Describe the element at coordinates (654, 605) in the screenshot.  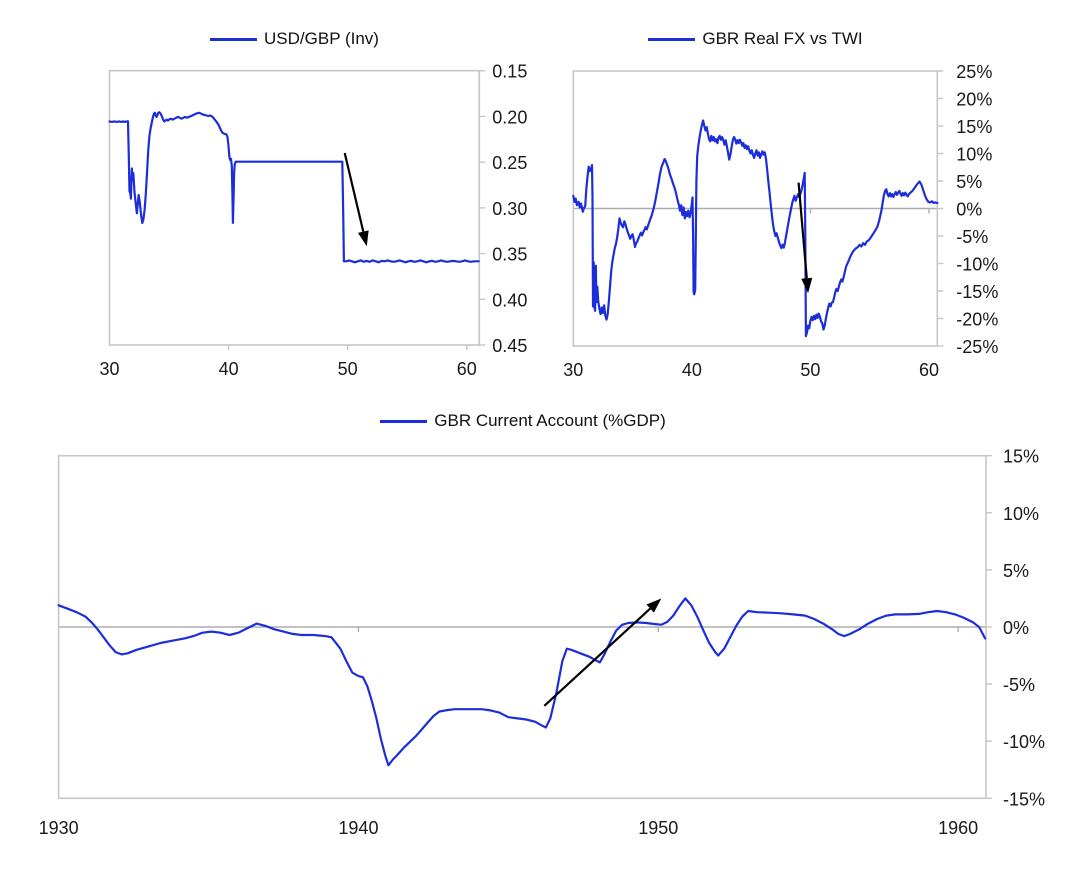
I see `annotation-arrowhead-gbr-current-account` at that location.